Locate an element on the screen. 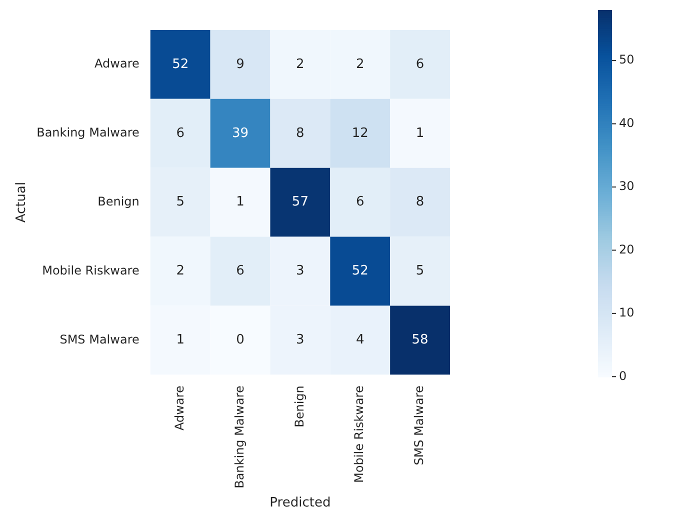 The width and height of the screenshot is (673, 527). data-label: 4 is located at coordinates (360, 340).